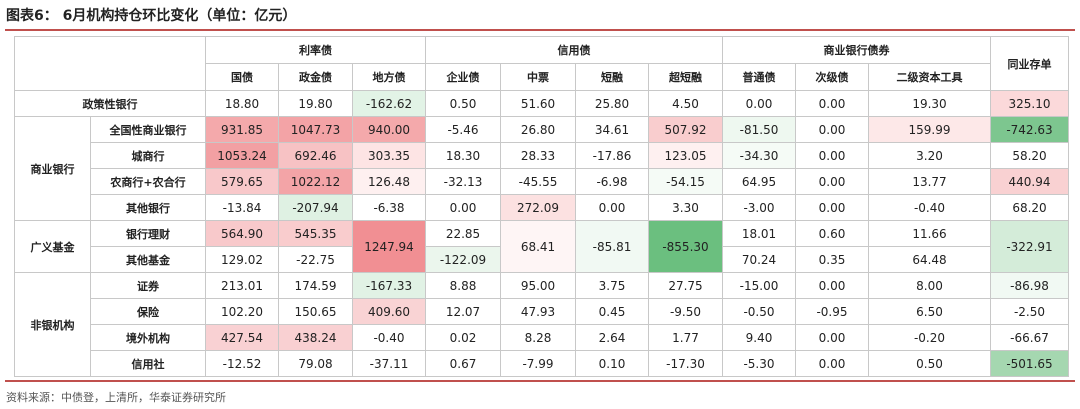  What do you see at coordinates (389, 77) in the screenshot?
I see `column-header: 地方债` at bounding box center [389, 77].